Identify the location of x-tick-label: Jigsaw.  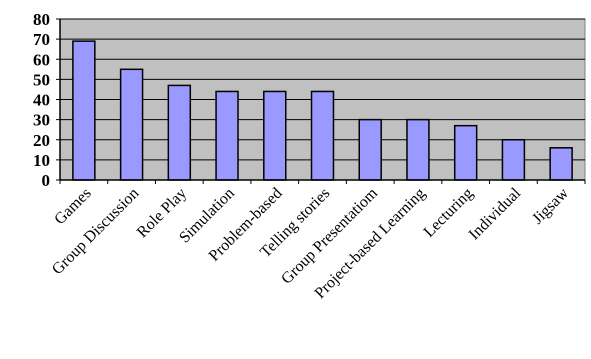
(550, 205).